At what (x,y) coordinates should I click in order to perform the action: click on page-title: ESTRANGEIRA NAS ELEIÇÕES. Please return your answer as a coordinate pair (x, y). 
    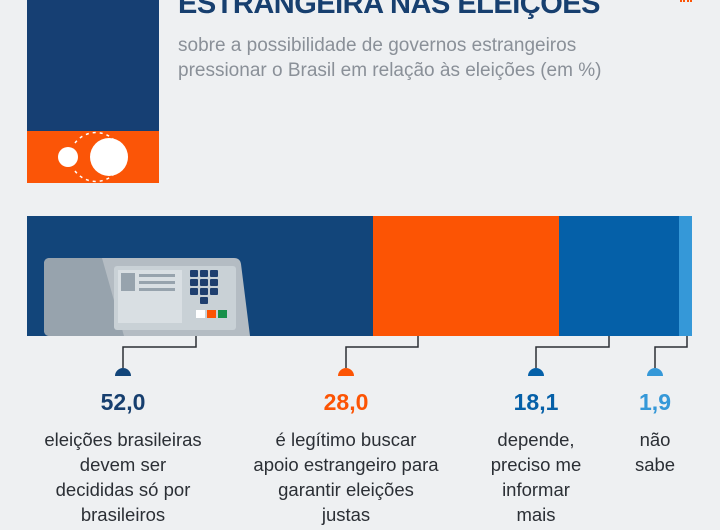
    Looking at the image, I should click on (389, 10).